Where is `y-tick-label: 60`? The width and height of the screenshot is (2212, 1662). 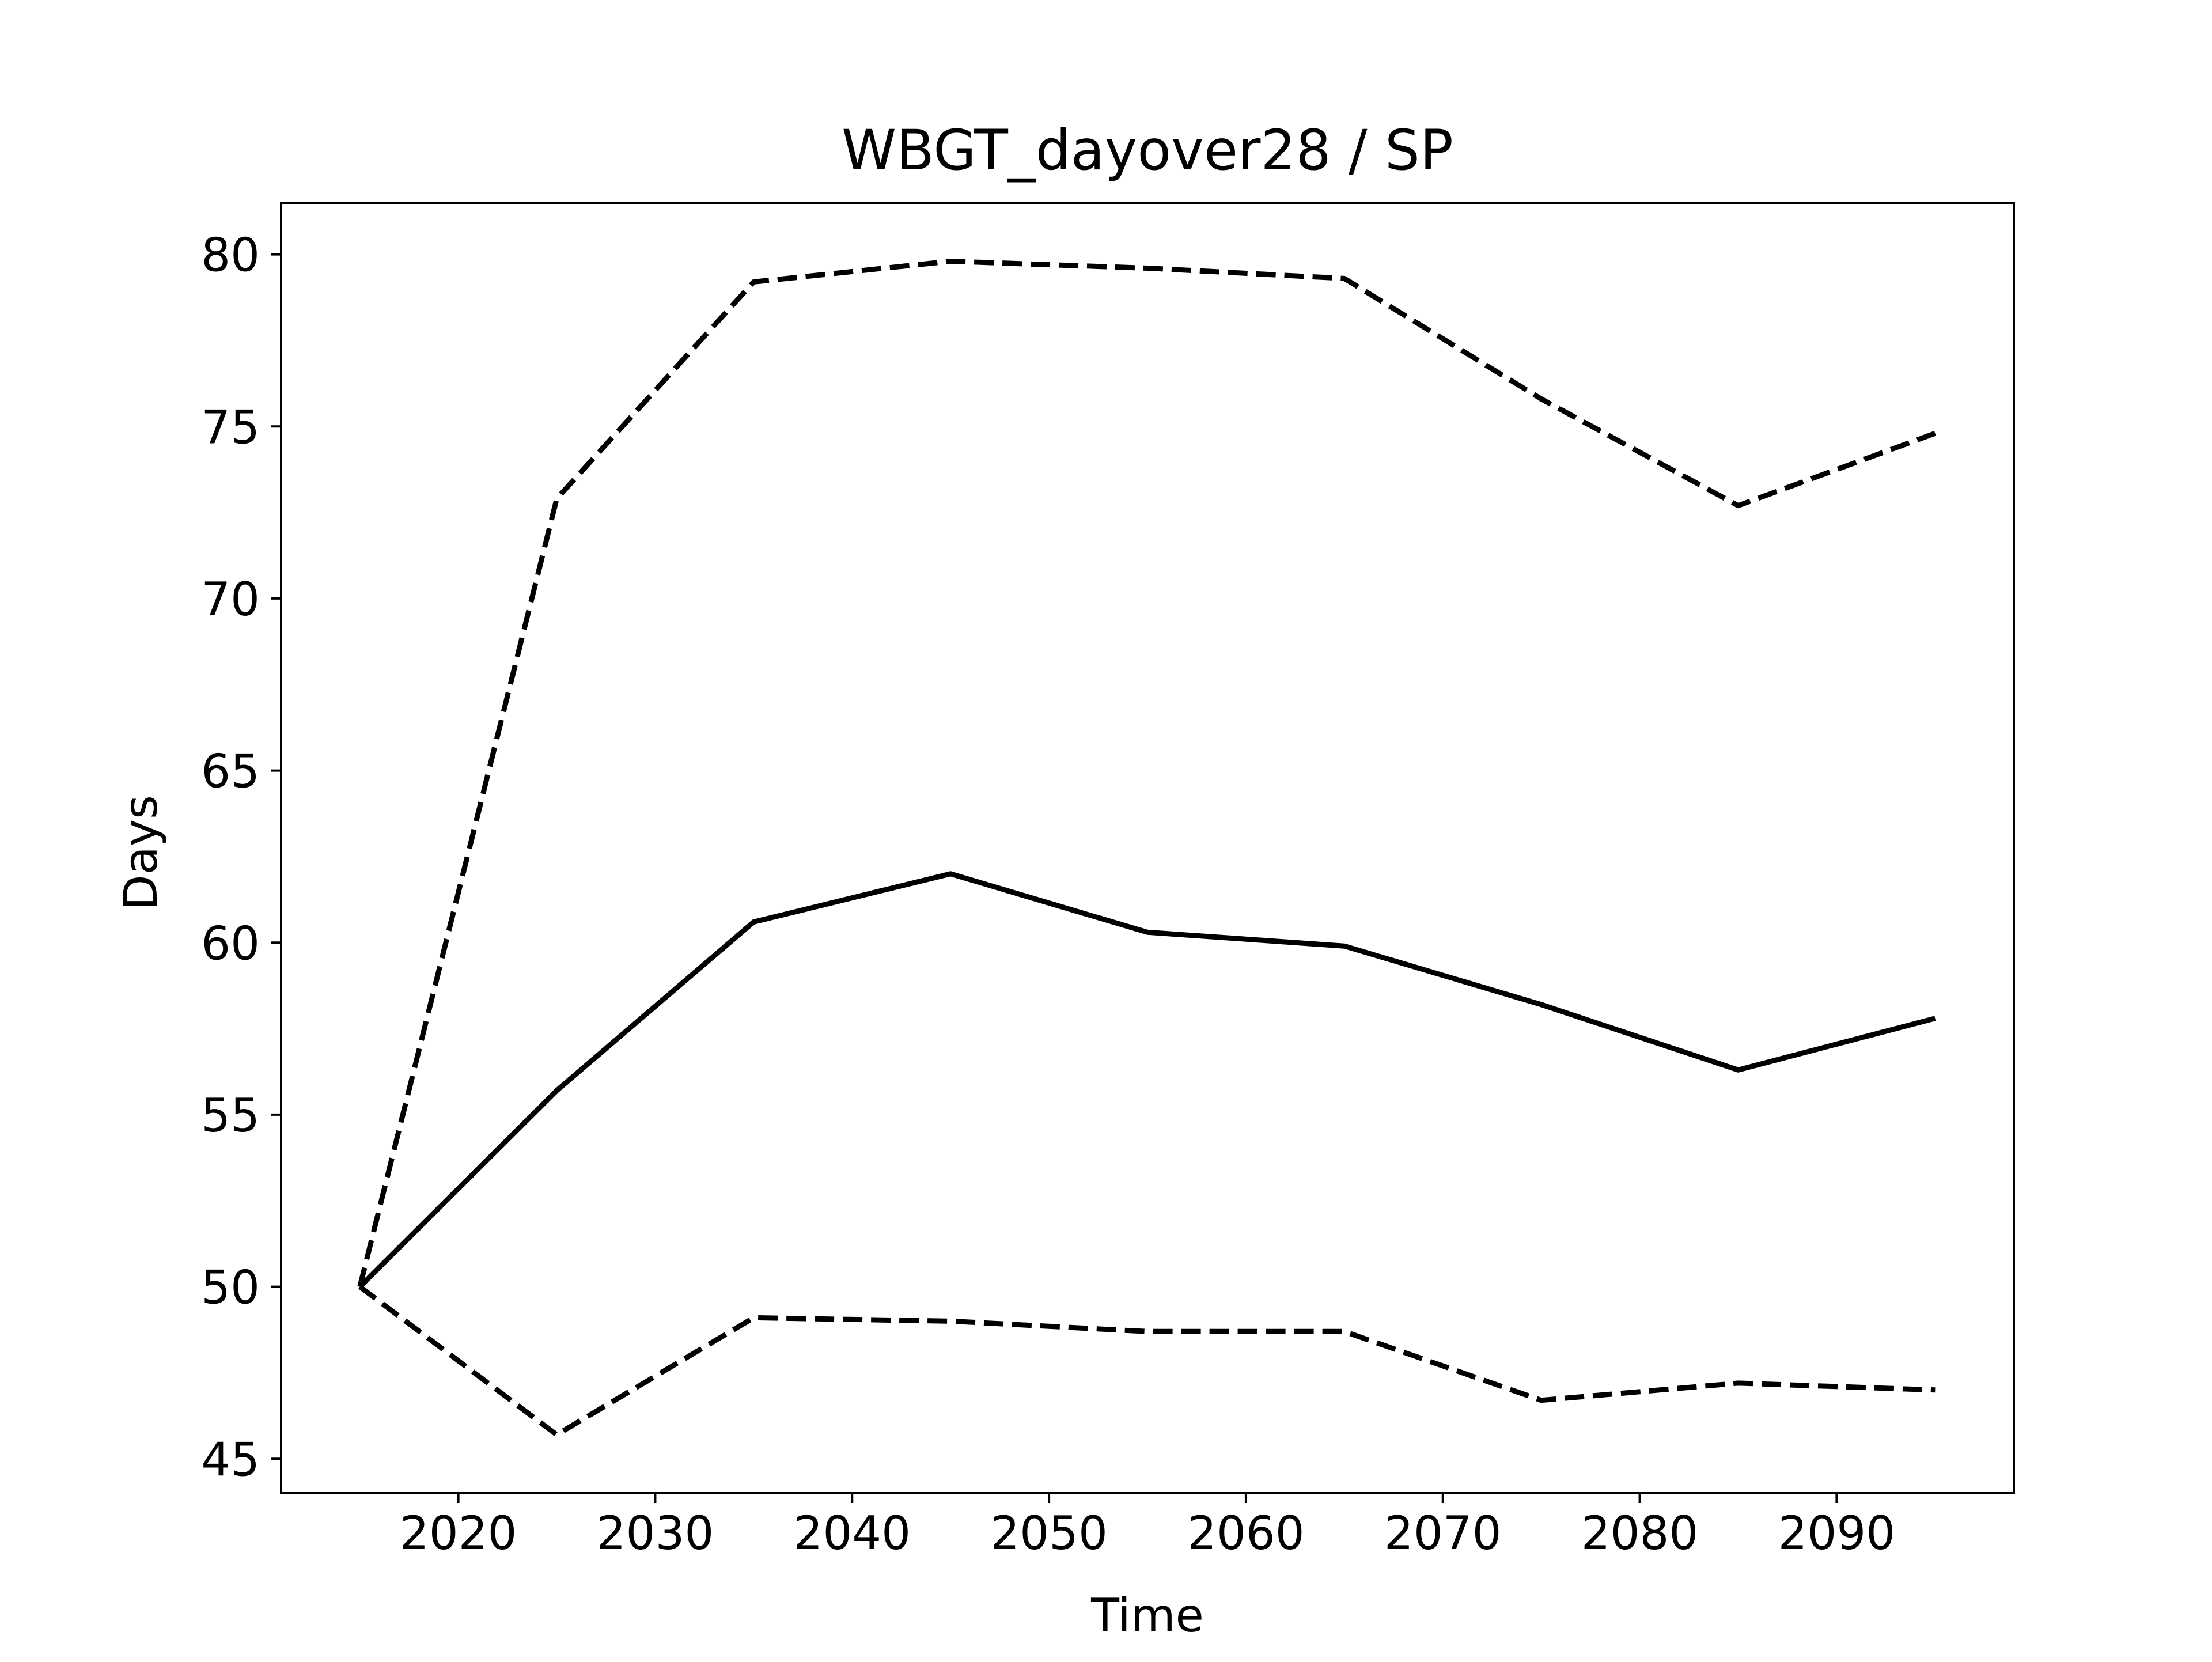
y-tick-label: 60 is located at coordinates (230, 944).